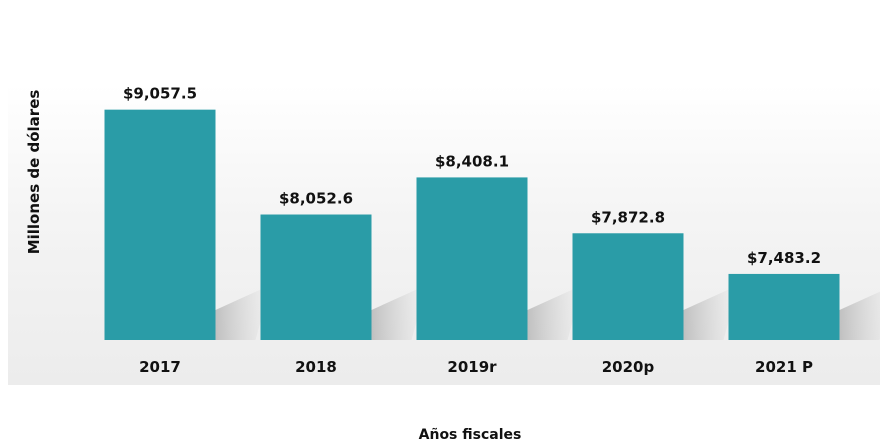 Image resolution: width=880 pixels, height=444 pixels. Describe the element at coordinates (628, 286) in the screenshot. I see `bar-2020p` at that location.